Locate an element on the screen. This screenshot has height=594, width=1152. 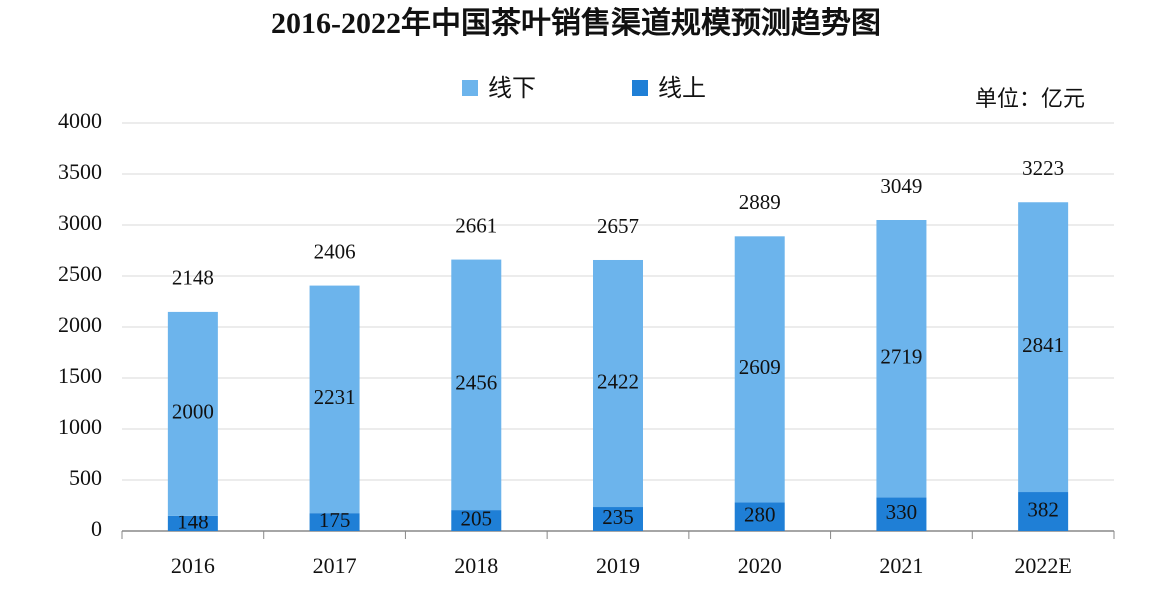
x-tick-label: 2019 is located at coordinates (618, 565).